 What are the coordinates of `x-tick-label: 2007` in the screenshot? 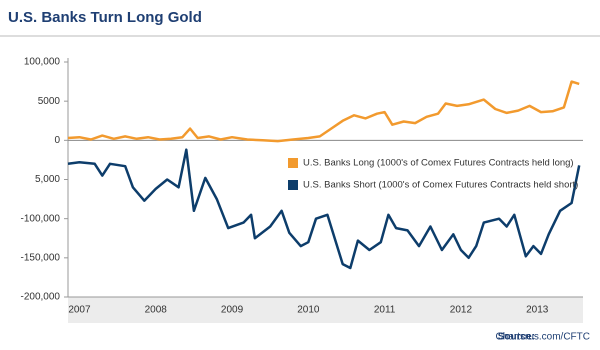 It's located at (79, 310).